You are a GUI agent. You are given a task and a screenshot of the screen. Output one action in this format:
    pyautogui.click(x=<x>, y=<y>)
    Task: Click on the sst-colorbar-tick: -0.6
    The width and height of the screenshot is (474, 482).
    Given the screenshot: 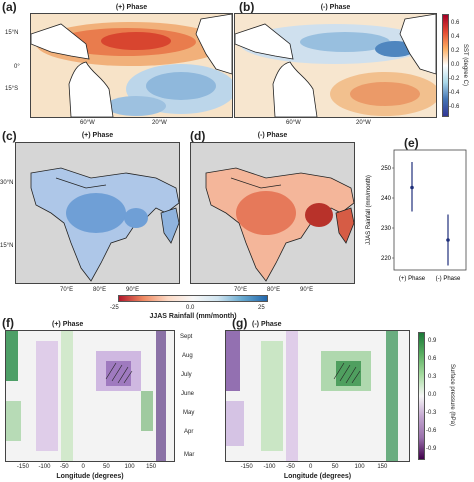 What is the action you would take?
    pyautogui.click(x=454, y=107)
    